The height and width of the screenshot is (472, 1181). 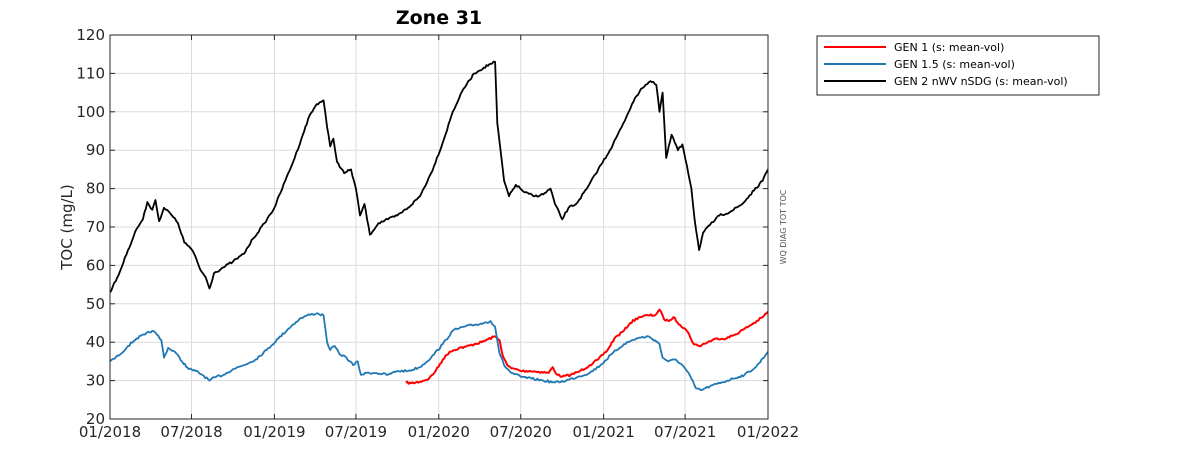 I want to click on x-tick-label: 01/2020, so click(x=439, y=432).